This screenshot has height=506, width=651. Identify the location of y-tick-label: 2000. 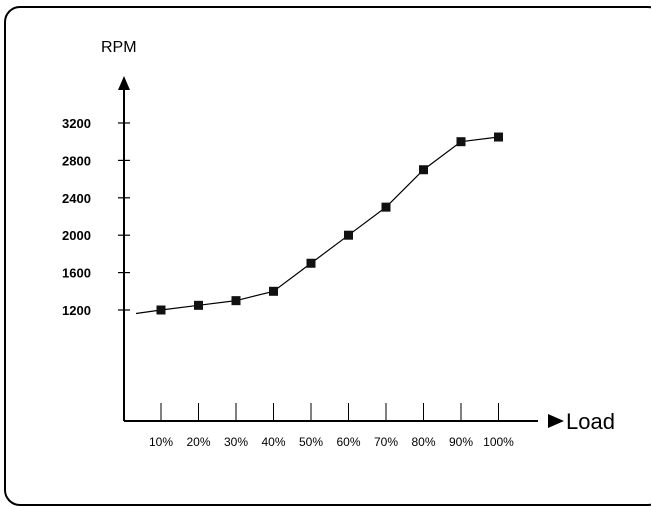
(76, 235).